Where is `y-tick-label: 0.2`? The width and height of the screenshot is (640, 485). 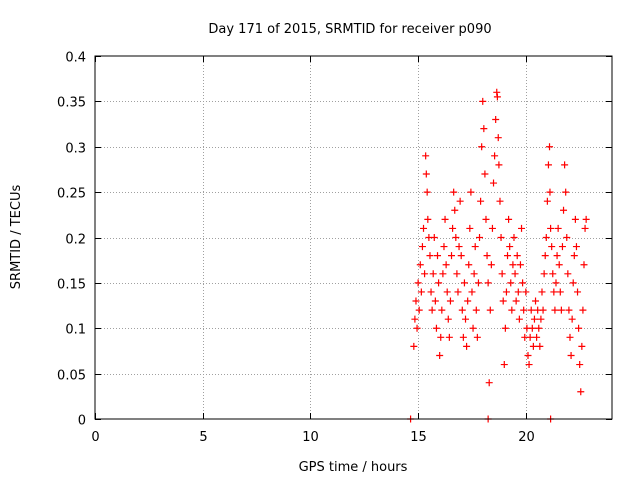 y-tick-label: 0.2 is located at coordinates (75, 240).